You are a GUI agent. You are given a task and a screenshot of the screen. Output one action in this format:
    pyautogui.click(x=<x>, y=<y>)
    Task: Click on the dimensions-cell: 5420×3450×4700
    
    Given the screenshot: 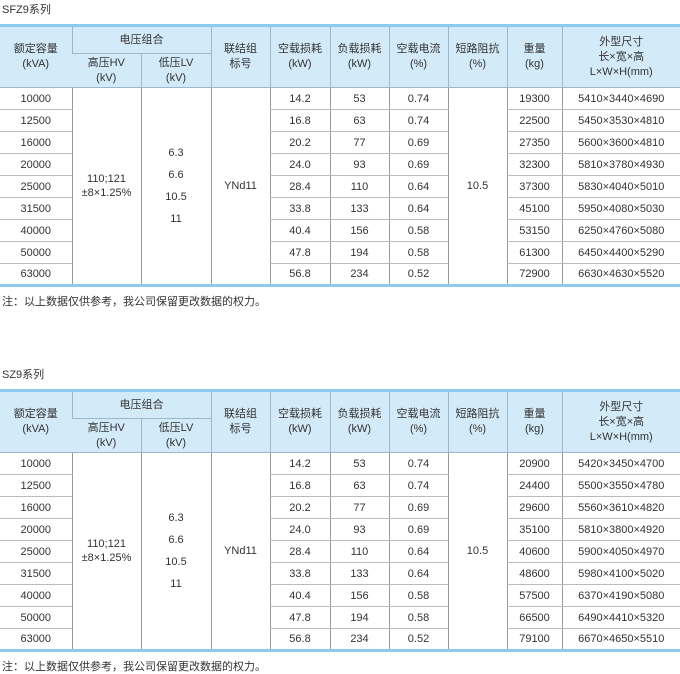 What is the action you would take?
    pyautogui.click(x=620, y=463)
    